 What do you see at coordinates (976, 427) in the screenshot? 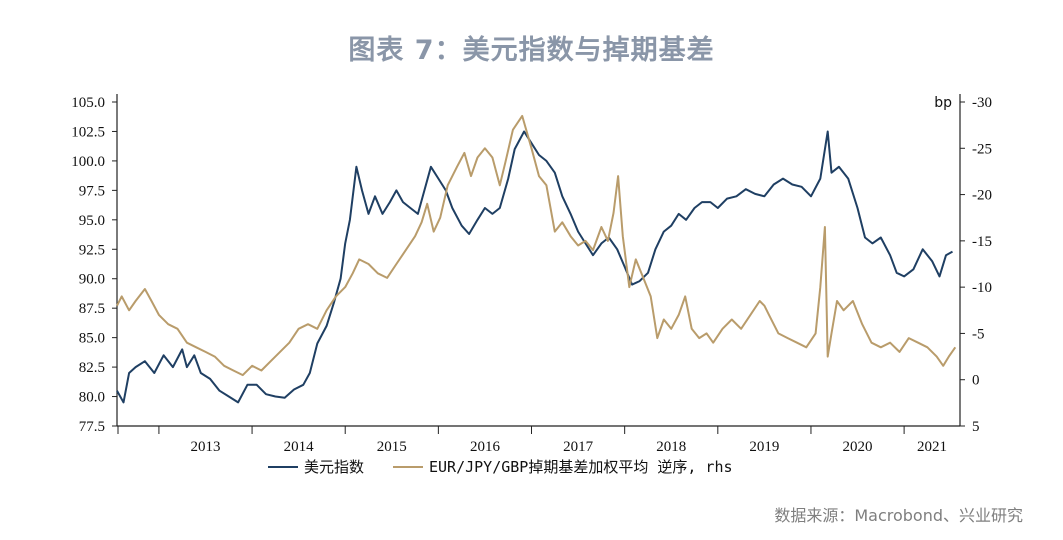
I see `right-tick-label: 5` at bounding box center [976, 427].